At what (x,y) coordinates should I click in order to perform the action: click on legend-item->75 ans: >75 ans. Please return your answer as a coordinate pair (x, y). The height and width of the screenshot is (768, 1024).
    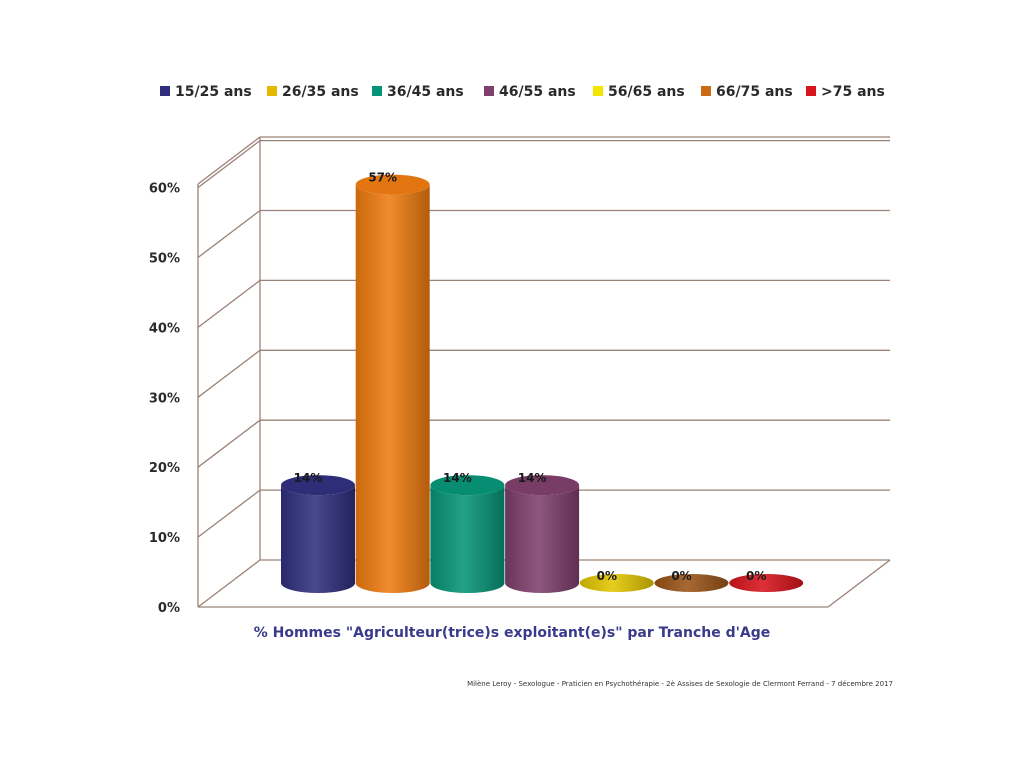
    Looking at the image, I should click on (845, 92).